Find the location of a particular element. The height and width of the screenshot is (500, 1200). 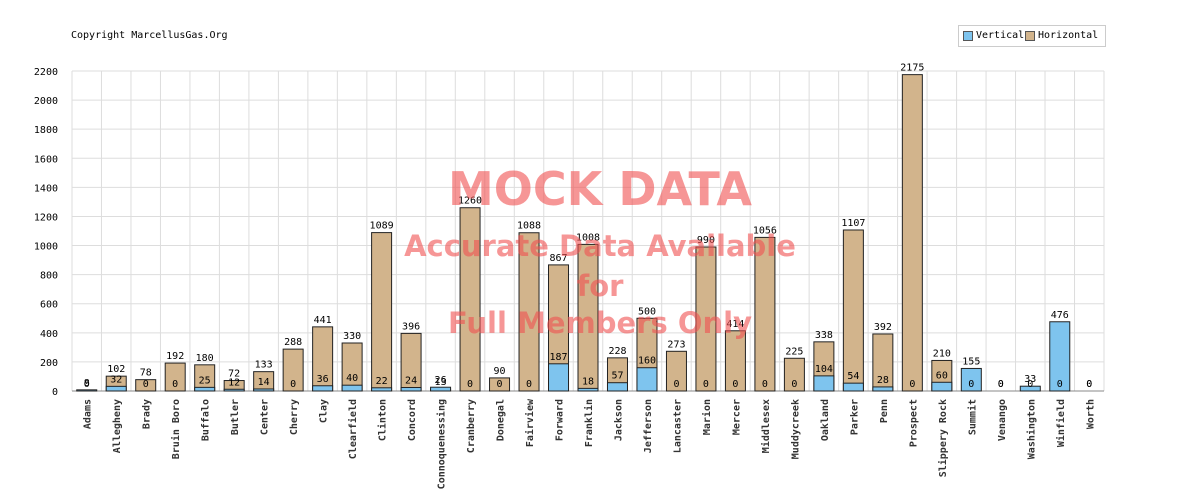

x-tick-label: Cherry is located at coordinates (294, 417).